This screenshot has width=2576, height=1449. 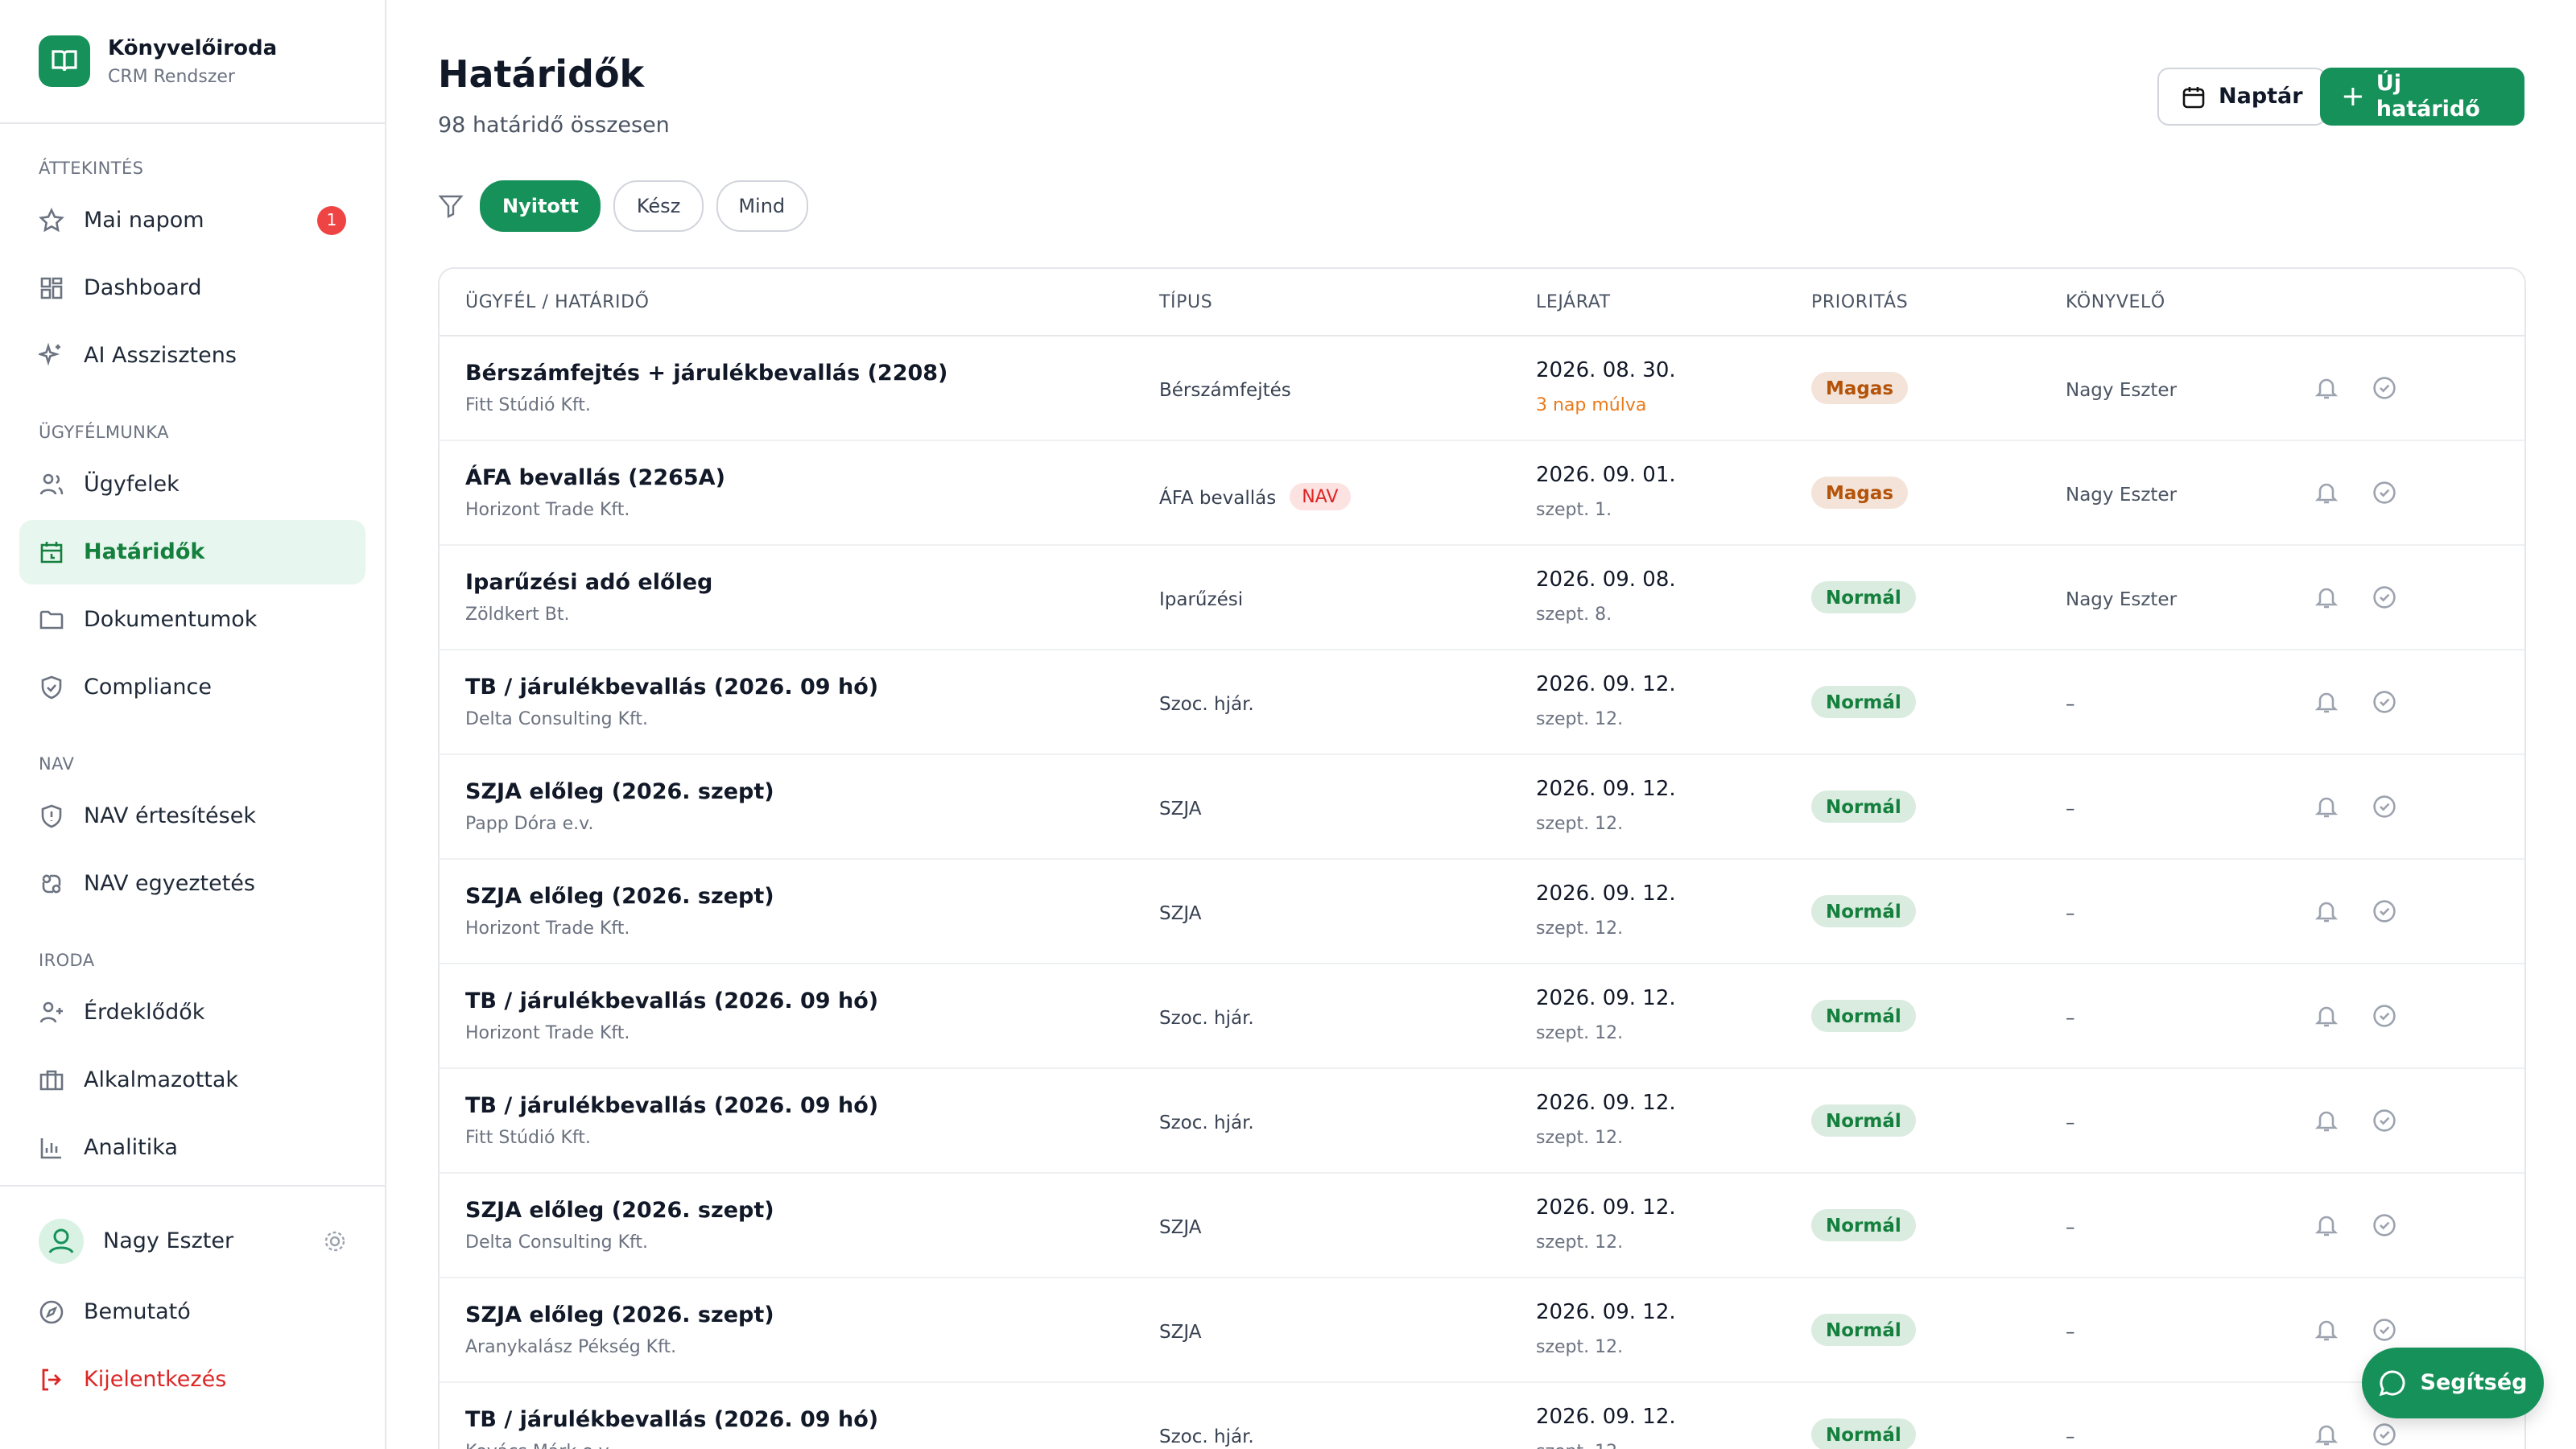 What do you see at coordinates (1860, 388) in the screenshot?
I see `priority-badge: Magas` at bounding box center [1860, 388].